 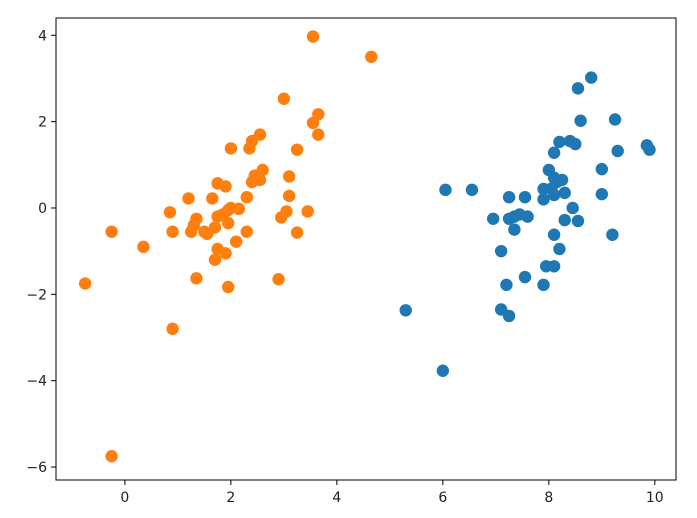 I want to click on y-tick-label: −4, so click(x=36, y=382).